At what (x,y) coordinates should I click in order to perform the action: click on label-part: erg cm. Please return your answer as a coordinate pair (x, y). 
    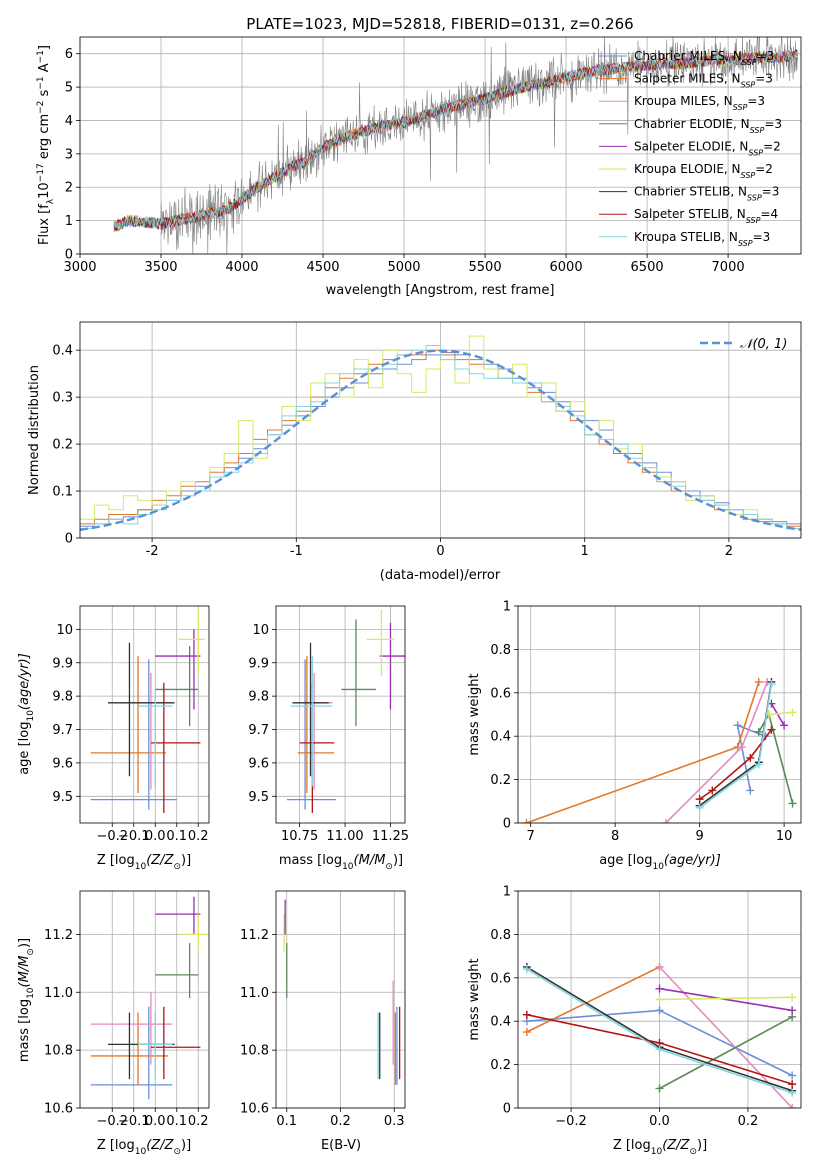
    Looking at the image, I should click on (44, 138).